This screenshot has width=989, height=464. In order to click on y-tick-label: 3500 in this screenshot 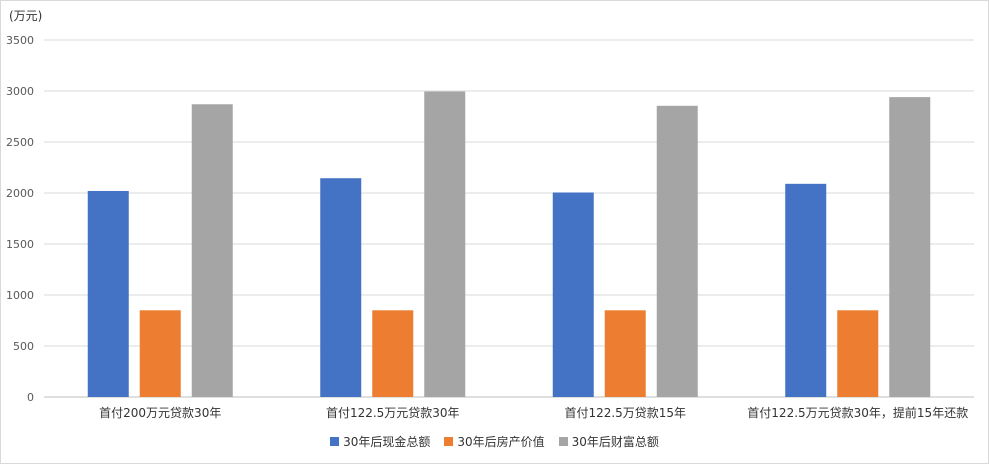, I will do `click(20, 40)`.